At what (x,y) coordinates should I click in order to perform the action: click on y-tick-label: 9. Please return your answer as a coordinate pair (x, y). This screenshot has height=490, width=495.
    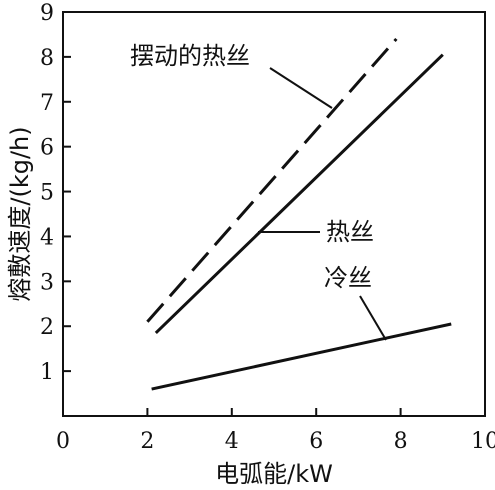
    Looking at the image, I should click on (47, 13).